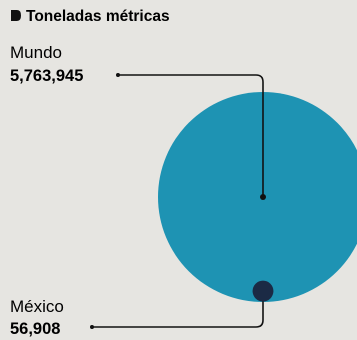 This screenshot has height=340, width=357. Describe the element at coordinates (16, 15) in the screenshot. I see `title-marker-icon` at that location.